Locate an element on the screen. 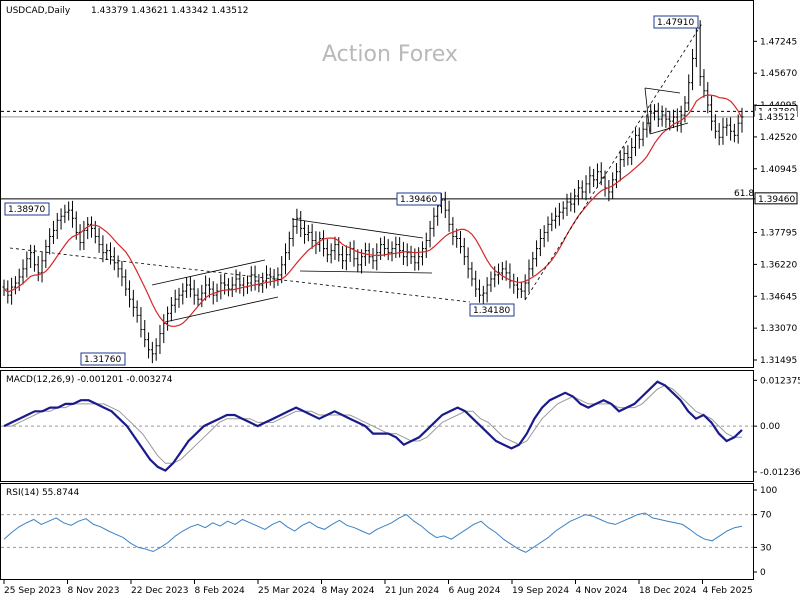 This screenshot has width=800, height=600. rsi-tick-label: 30 is located at coordinates (766, 548).